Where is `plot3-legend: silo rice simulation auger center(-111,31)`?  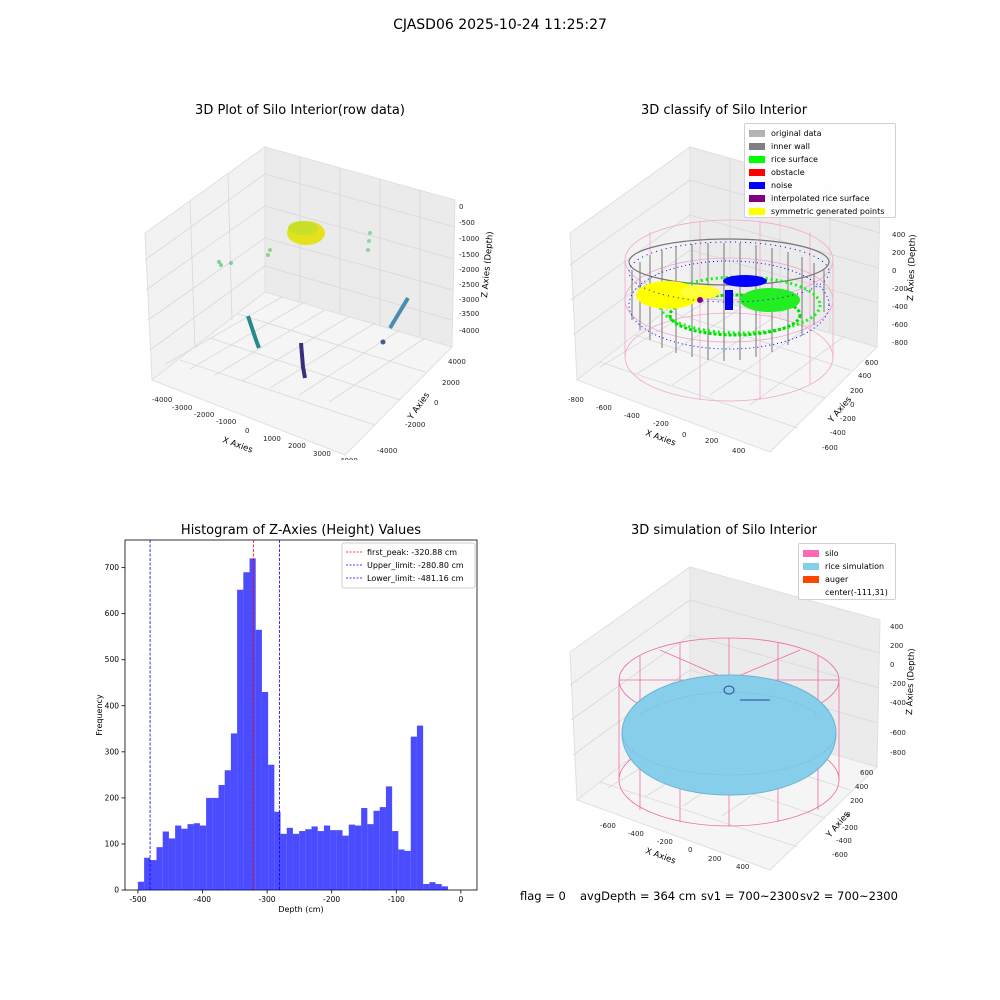 plot3-legend: silo rice simulation auger center(-111,31) is located at coordinates (847, 571).